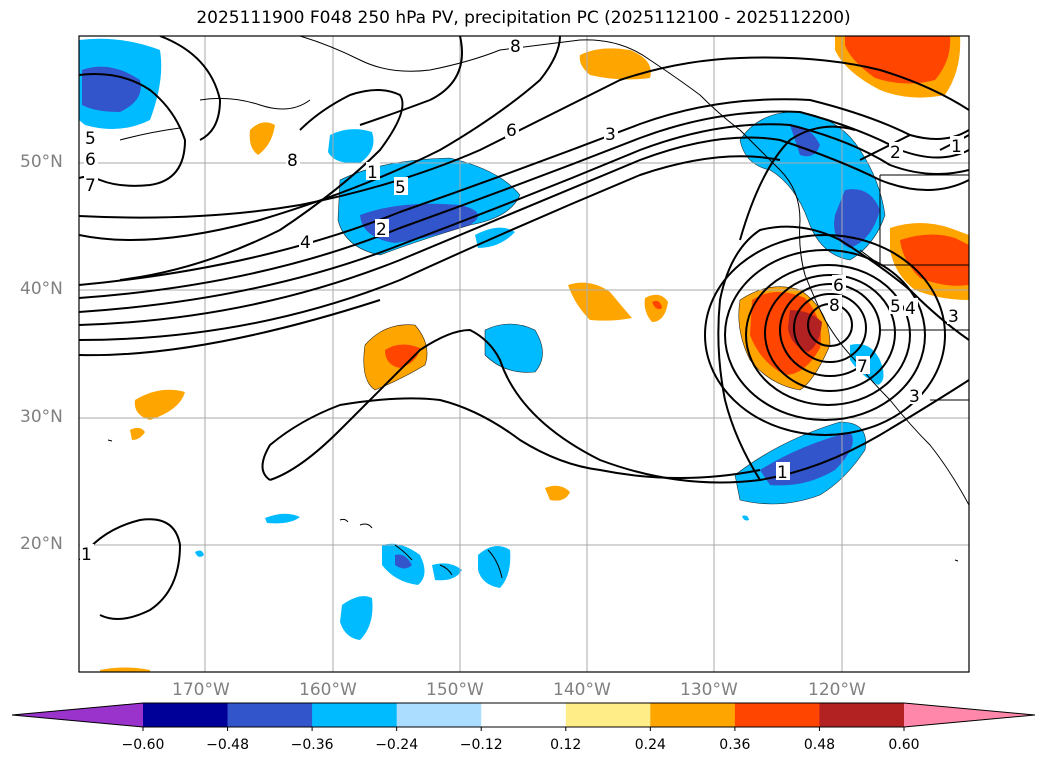  I want to click on precip-pos-bottom, so click(125, 669).